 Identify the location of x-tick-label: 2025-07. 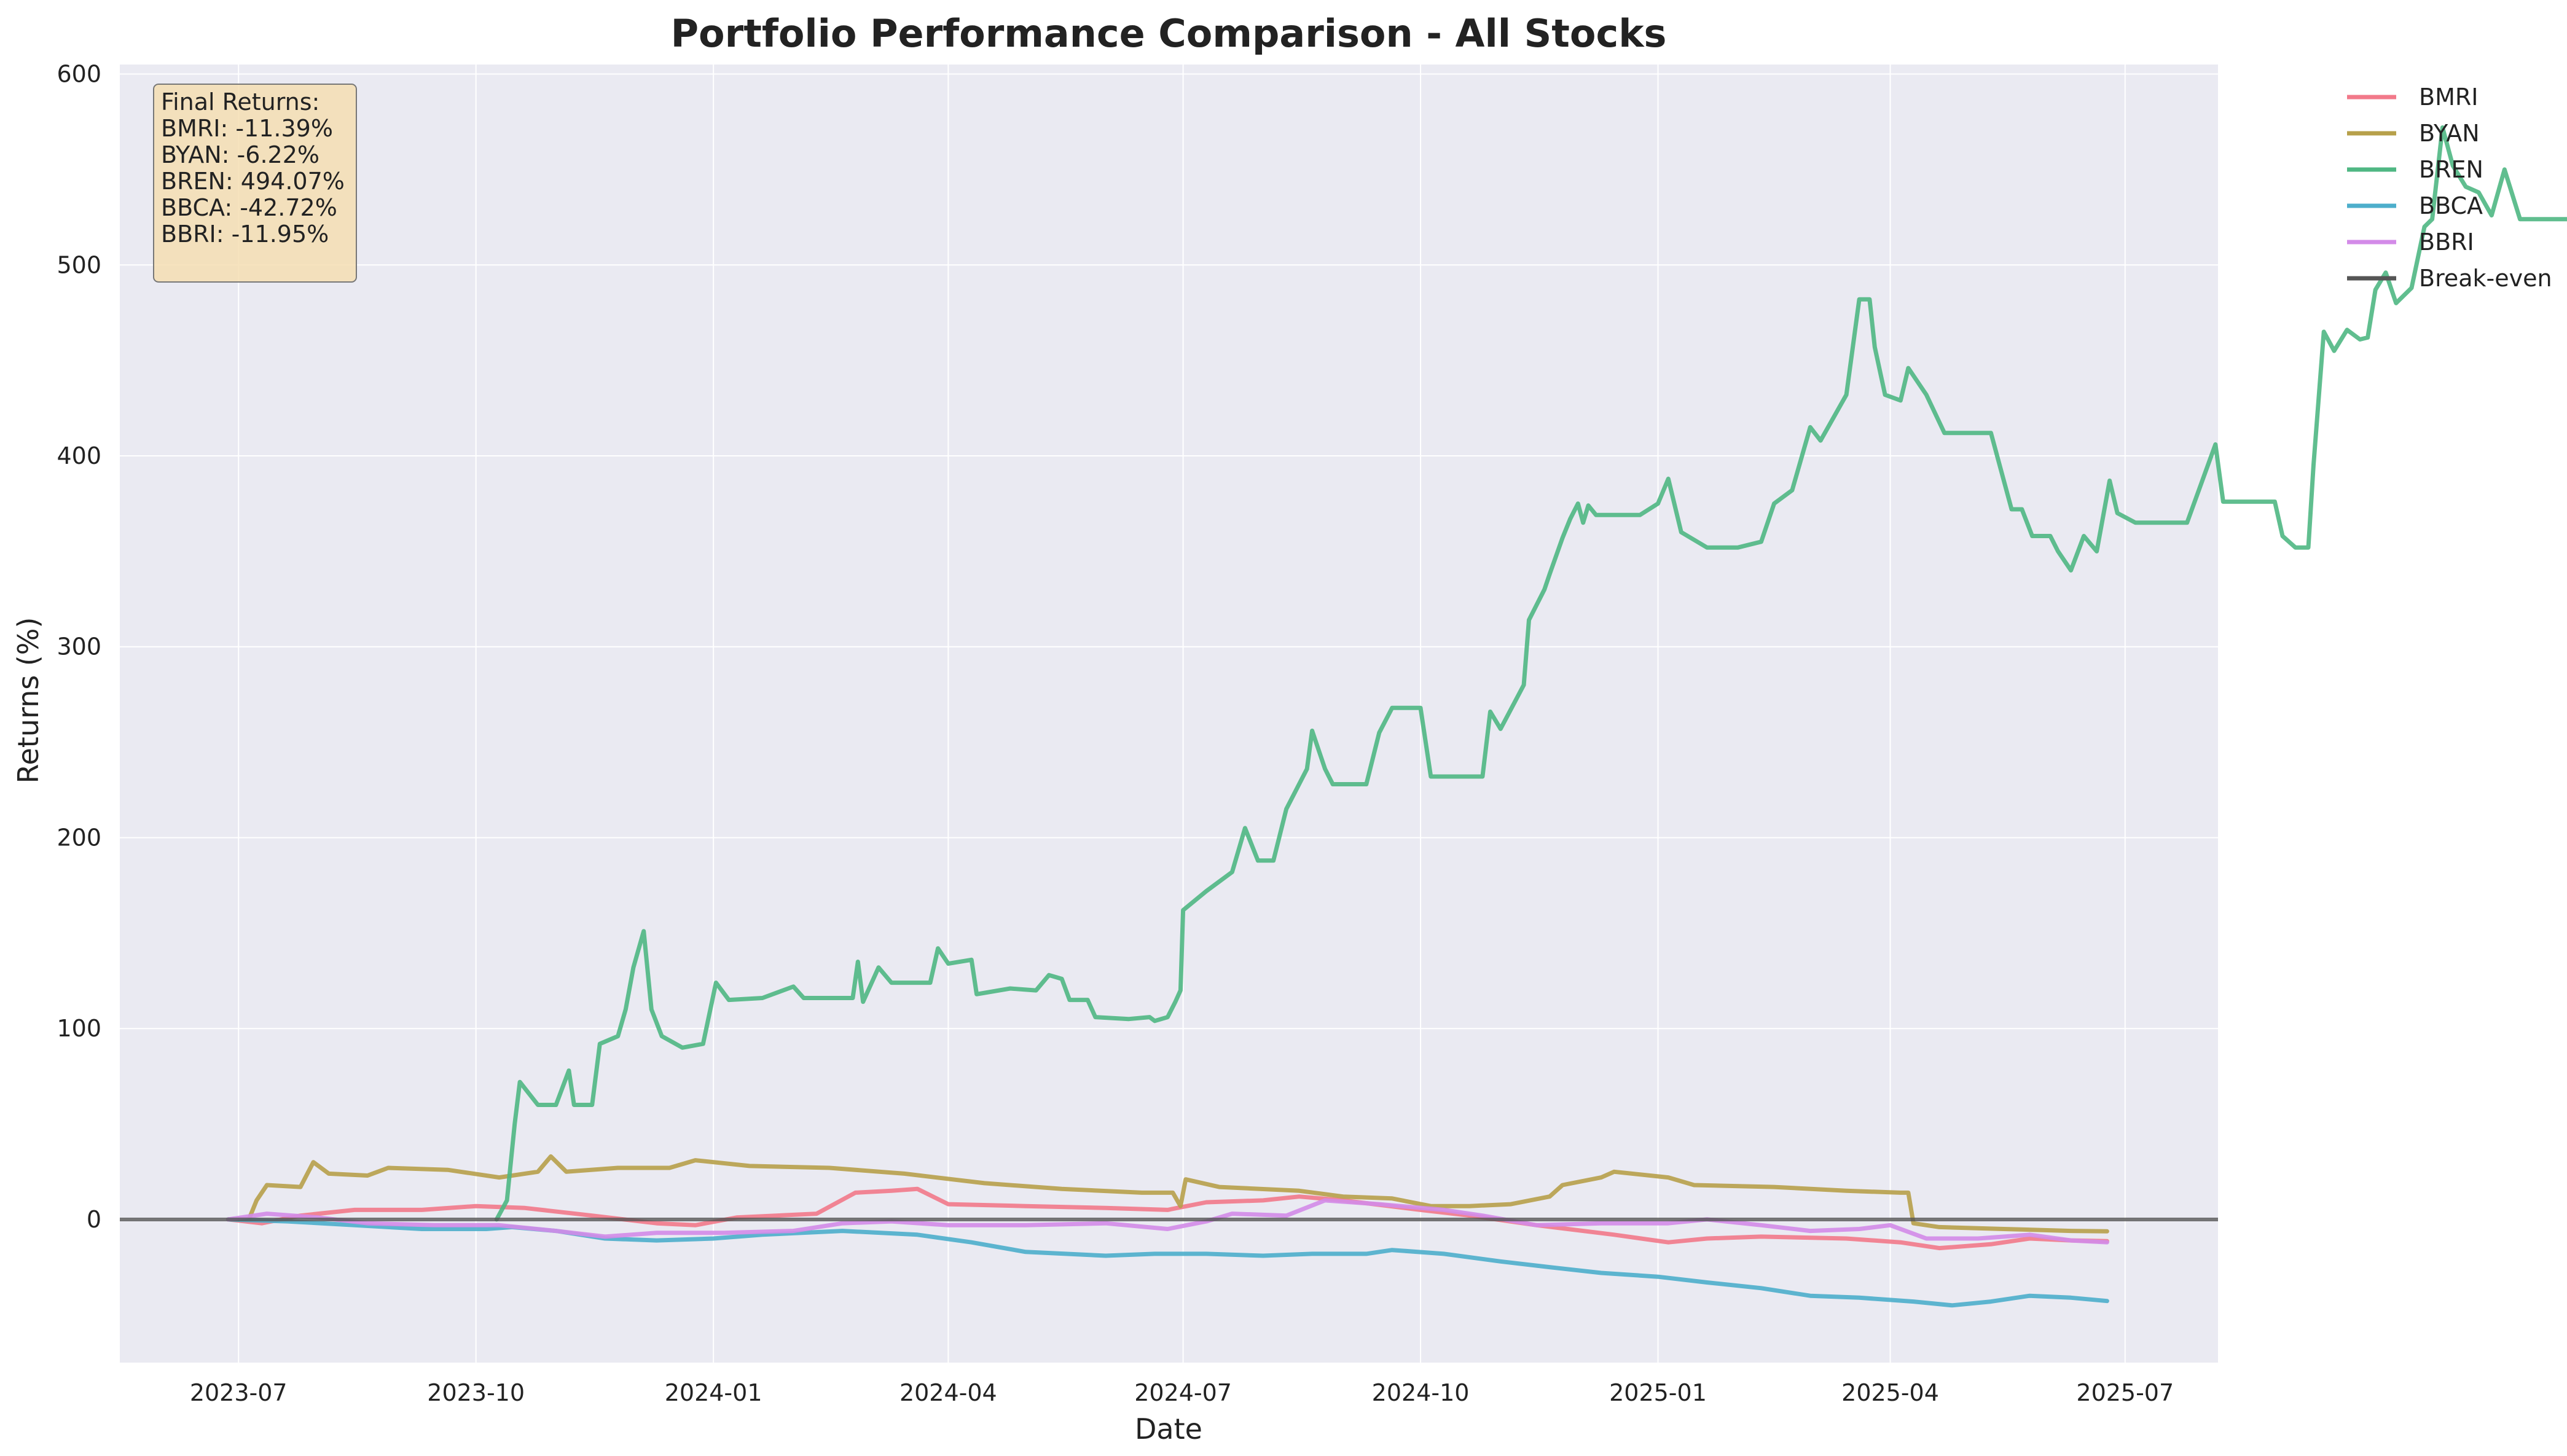
(2125, 1392).